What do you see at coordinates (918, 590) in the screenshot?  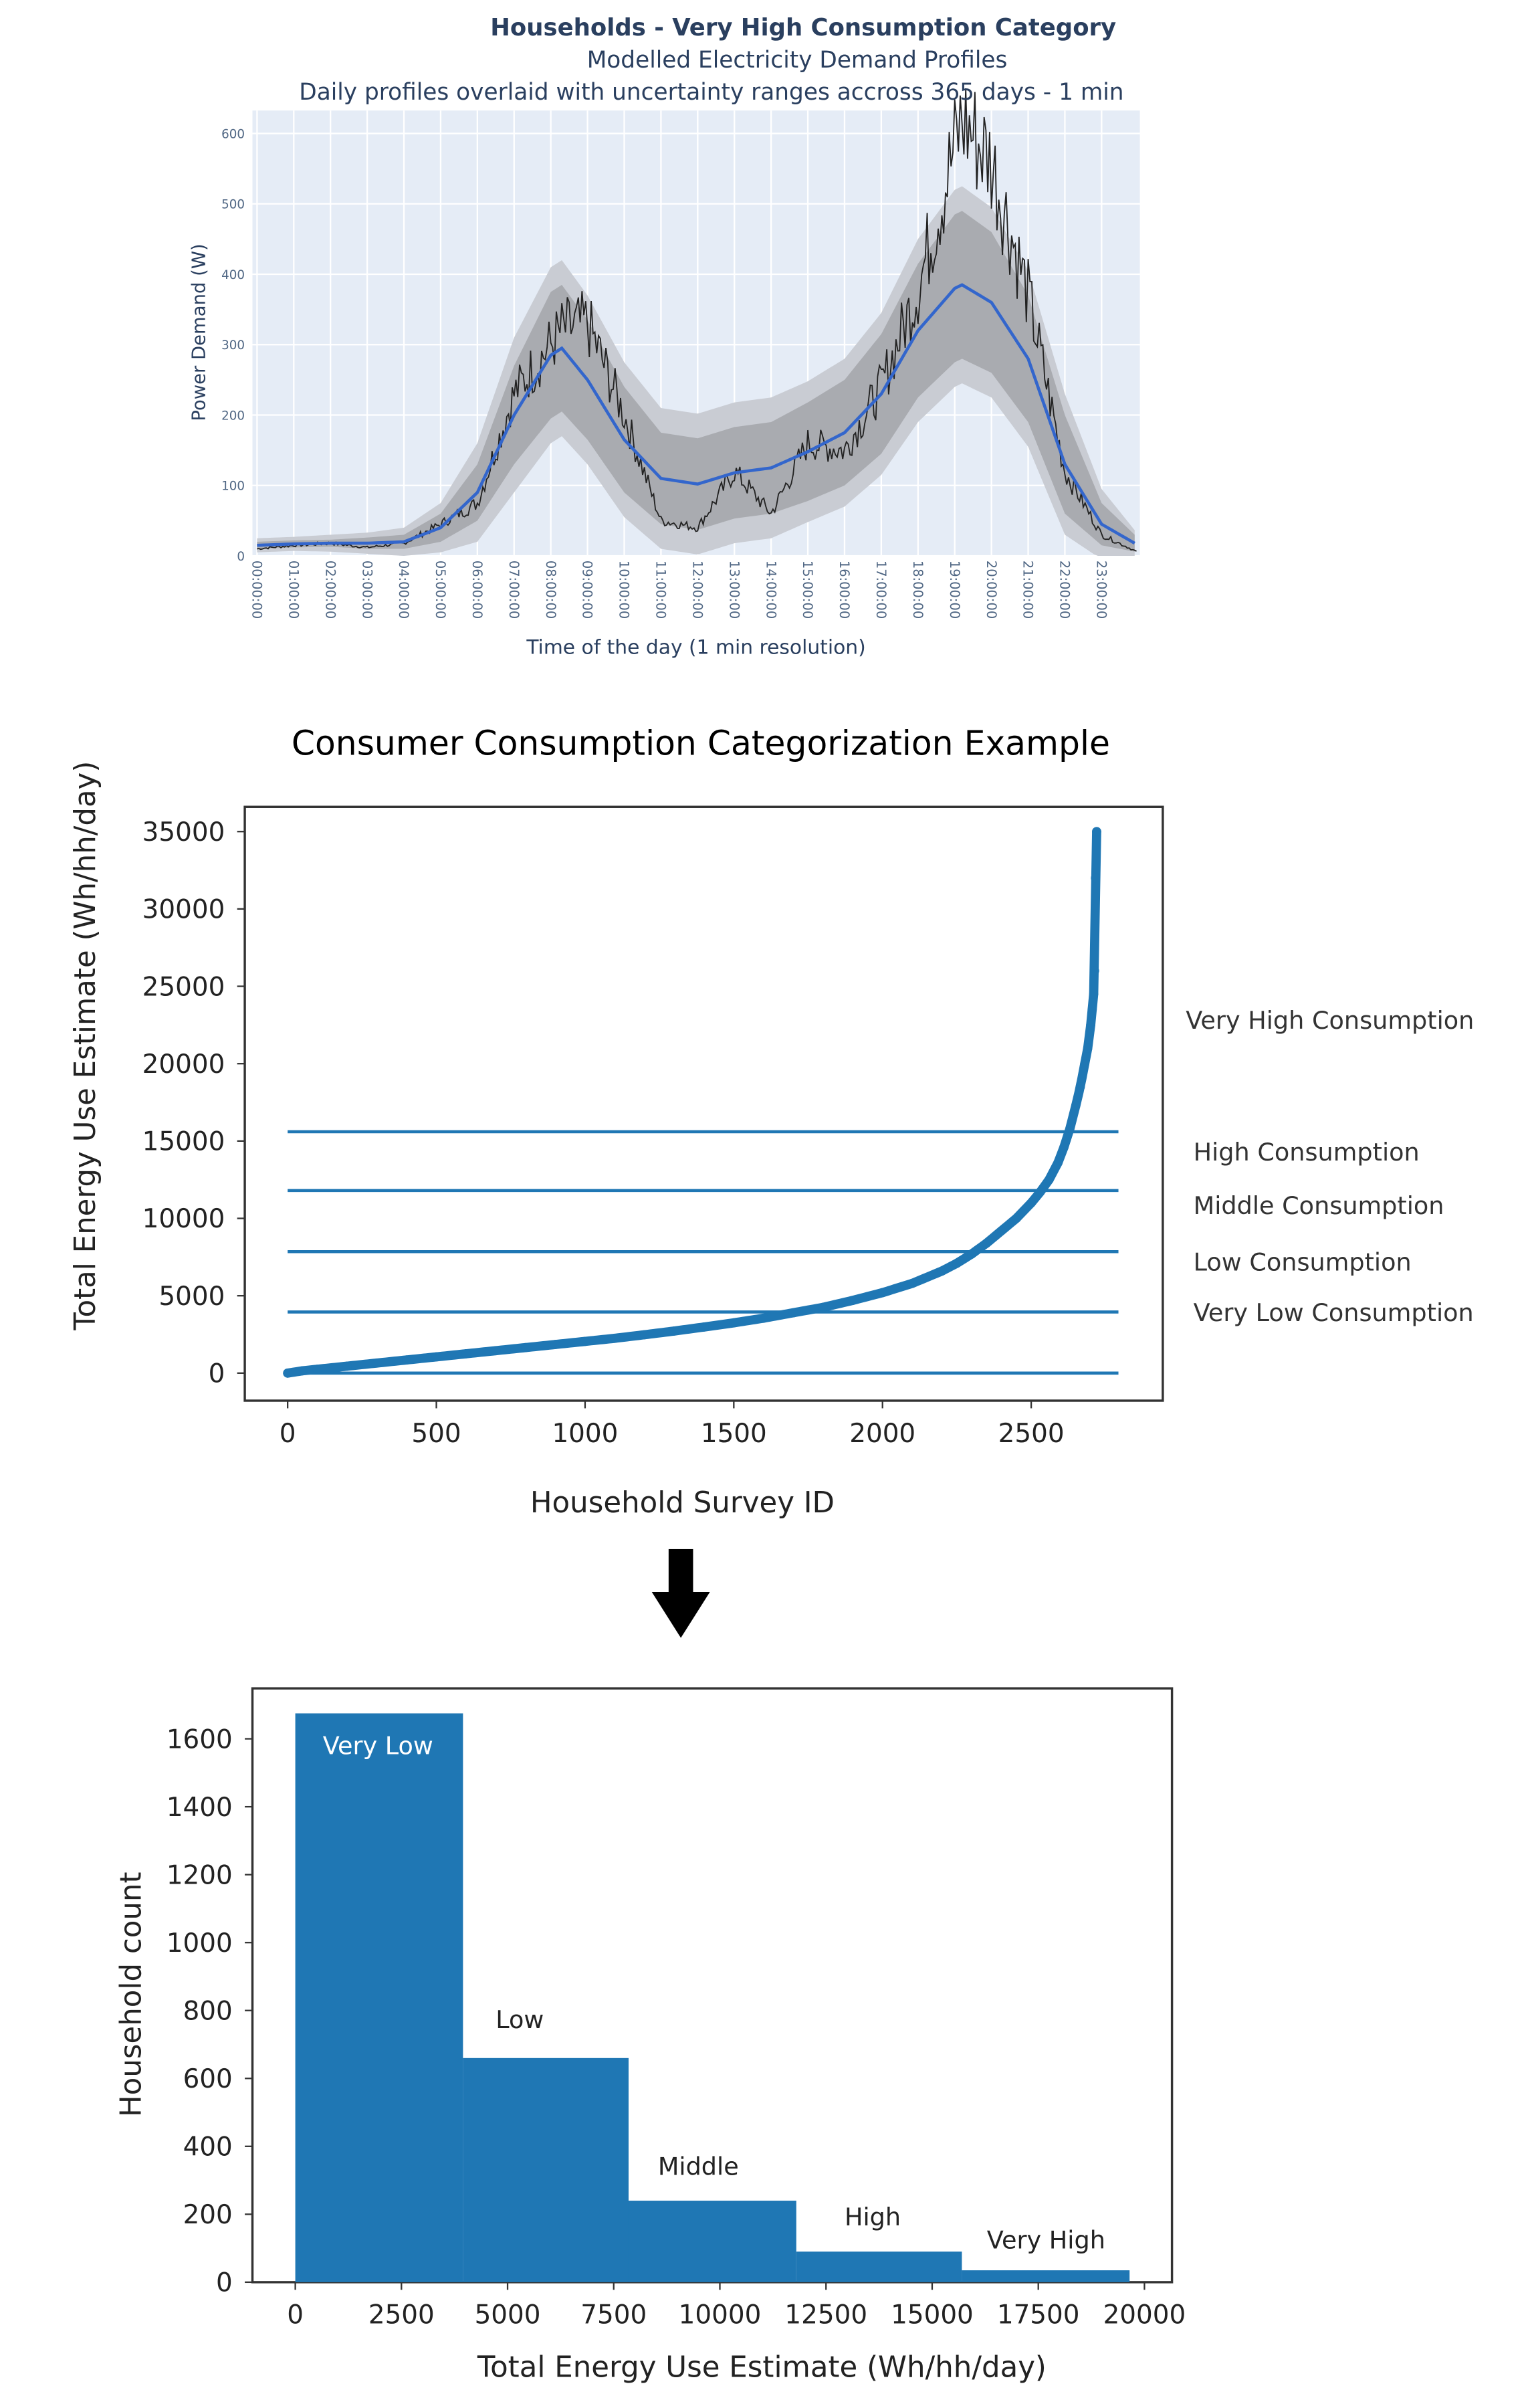 I see `x-tick-label: 18:00:00` at bounding box center [918, 590].